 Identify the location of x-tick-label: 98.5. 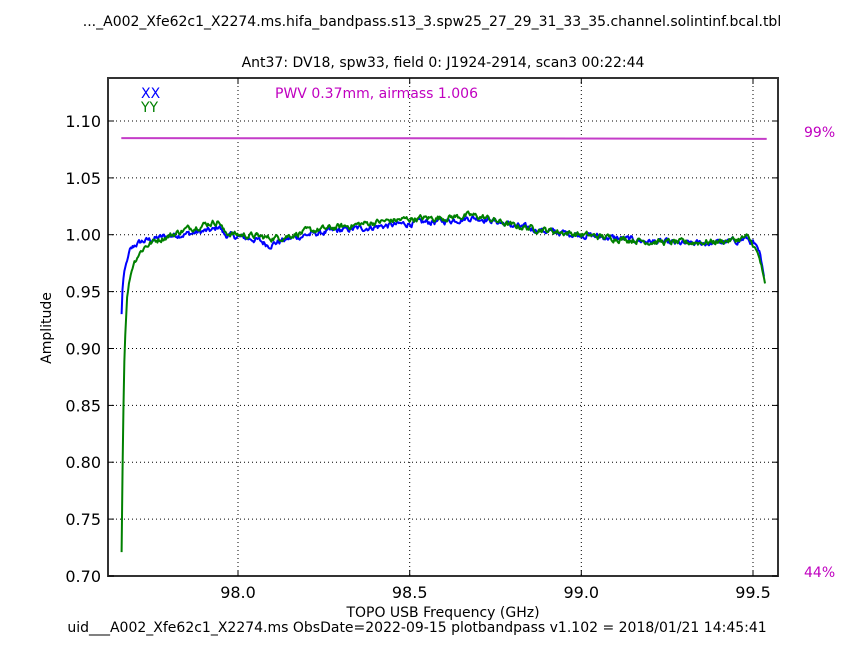
(410, 592).